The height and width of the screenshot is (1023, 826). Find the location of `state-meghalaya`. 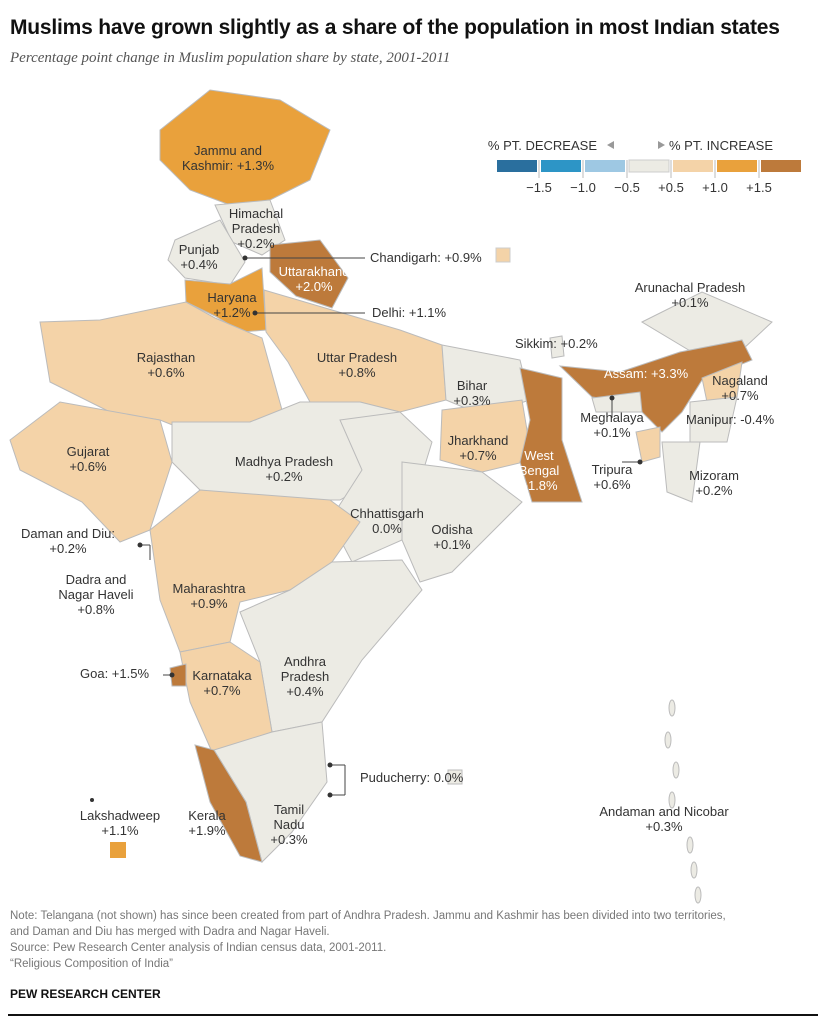

state-meghalaya is located at coordinates (617, 402).